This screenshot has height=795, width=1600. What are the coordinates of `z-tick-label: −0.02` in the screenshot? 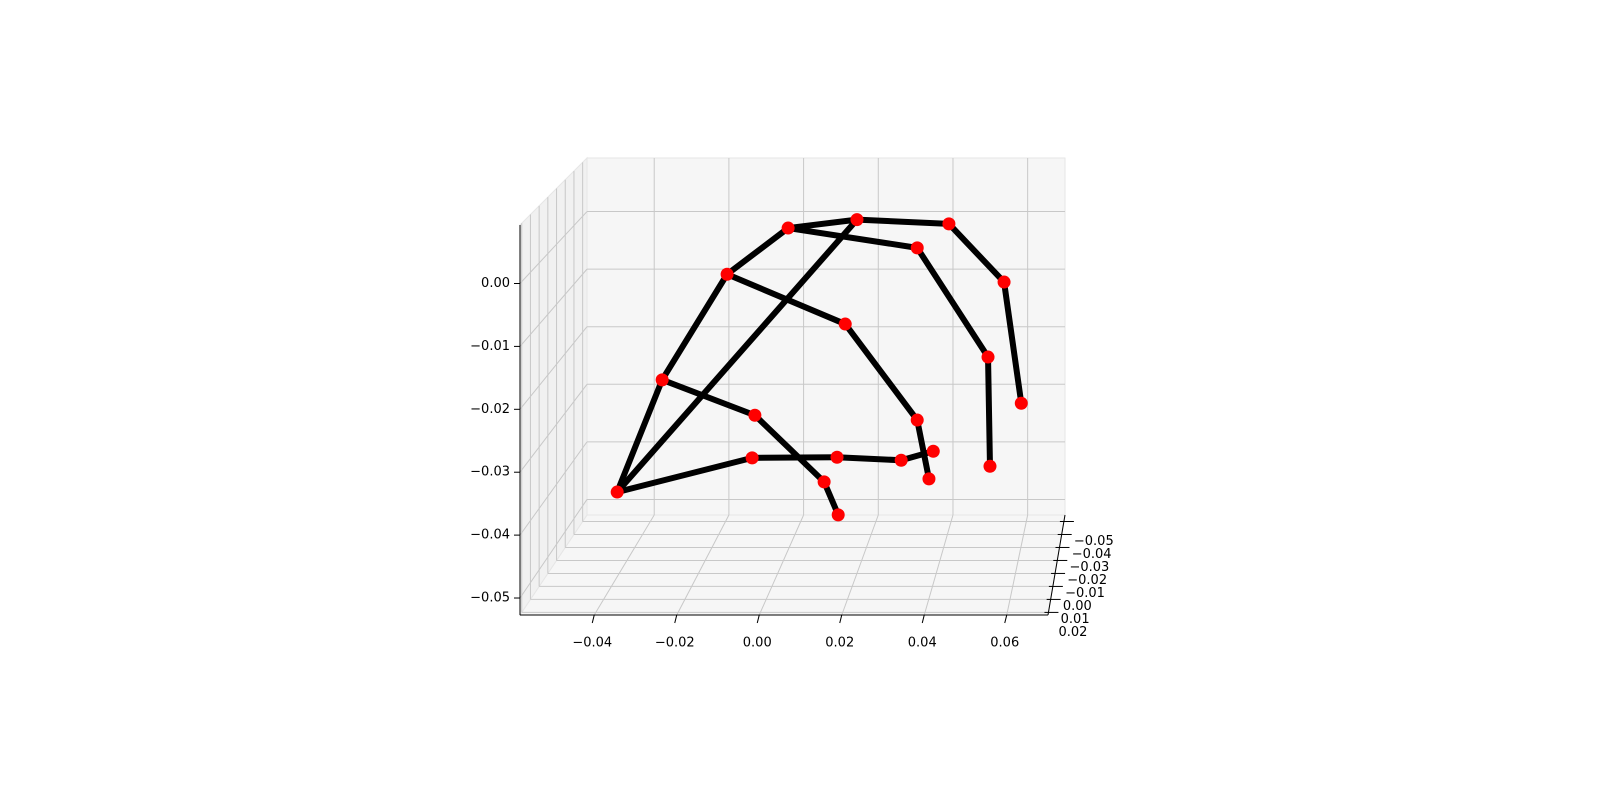 It's located at (490, 409).